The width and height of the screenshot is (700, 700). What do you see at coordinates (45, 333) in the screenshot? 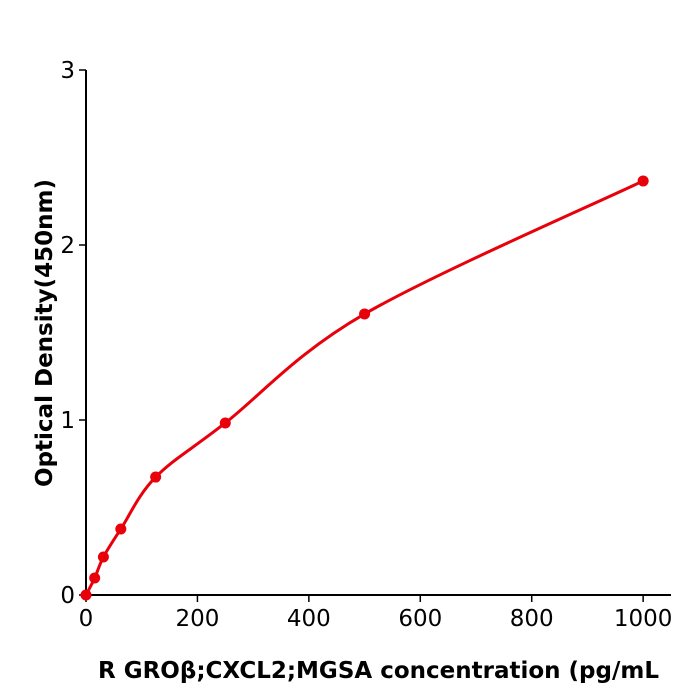
I see `y-axis-title: Optical Density(450nm)` at bounding box center [45, 333].